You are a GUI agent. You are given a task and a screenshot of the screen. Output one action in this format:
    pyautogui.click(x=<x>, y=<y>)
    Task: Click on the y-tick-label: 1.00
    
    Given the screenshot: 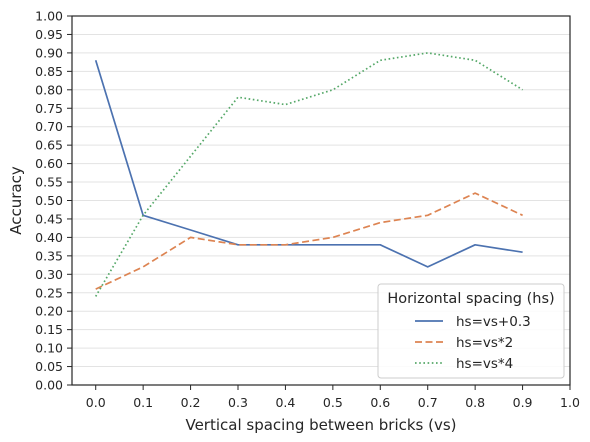 What is the action you would take?
    pyautogui.click(x=49, y=16)
    